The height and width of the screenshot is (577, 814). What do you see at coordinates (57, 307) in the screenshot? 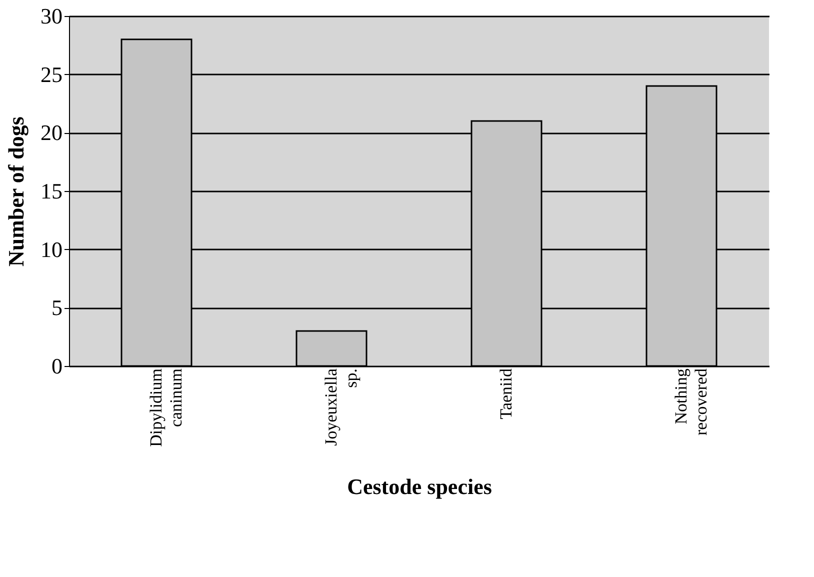
I see `y-tick-label: 5` at bounding box center [57, 307].